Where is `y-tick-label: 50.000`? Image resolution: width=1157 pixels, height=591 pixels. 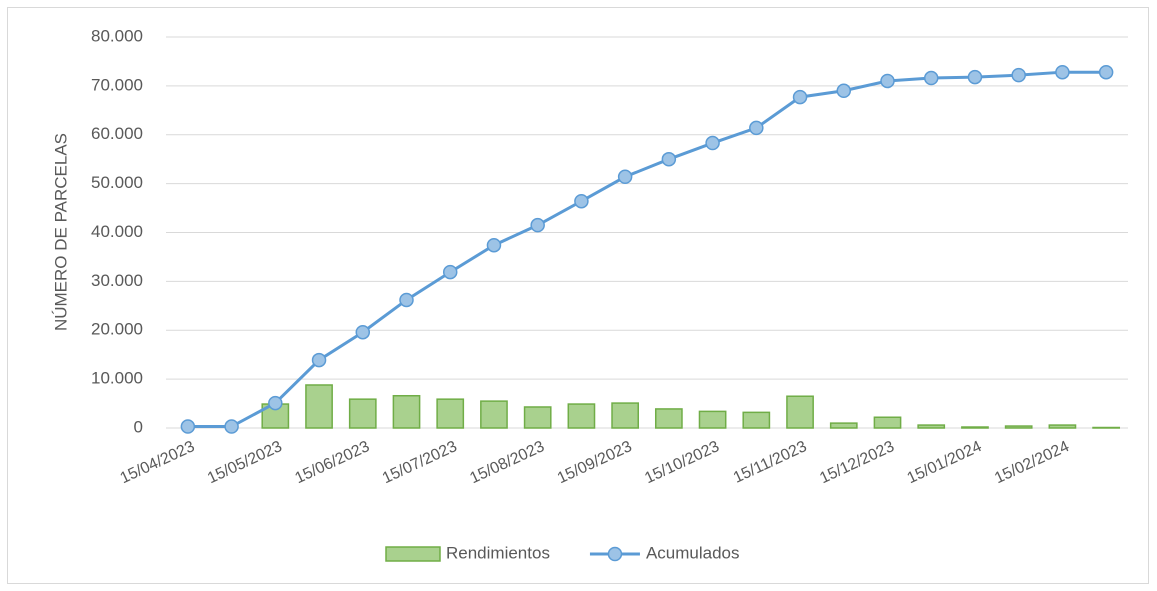
y-tick-label: 50.000 is located at coordinates (117, 182).